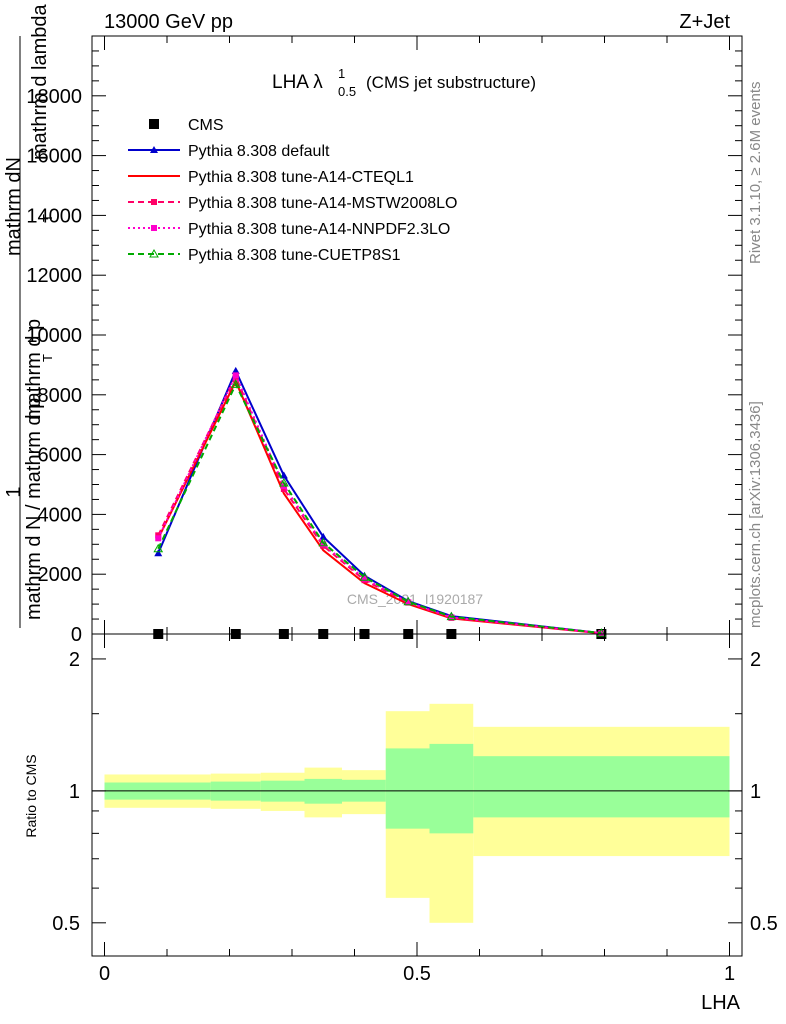 The image size is (786, 1024). What do you see at coordinates (60, 575) in the screenshot?
I see `upper-y-tick-label-1: 2000` at bounding box center [60, 575].